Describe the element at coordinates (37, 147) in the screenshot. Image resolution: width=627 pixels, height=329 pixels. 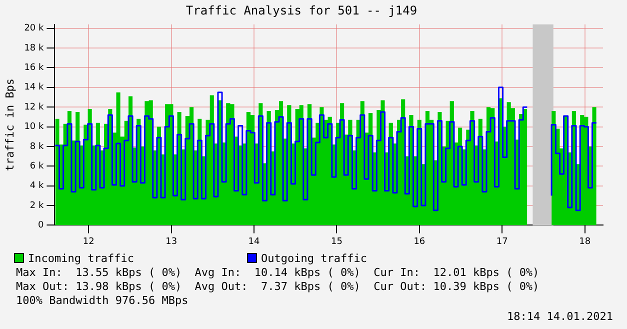
I see `y-tick-label: 8 k` at that location.